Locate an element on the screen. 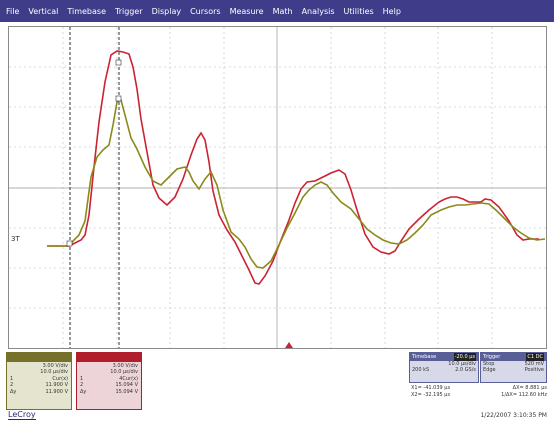 The height and width of the screenshot is (423, 554). timebase-delay: -20.0 µs is located at coordinates (464, 357).